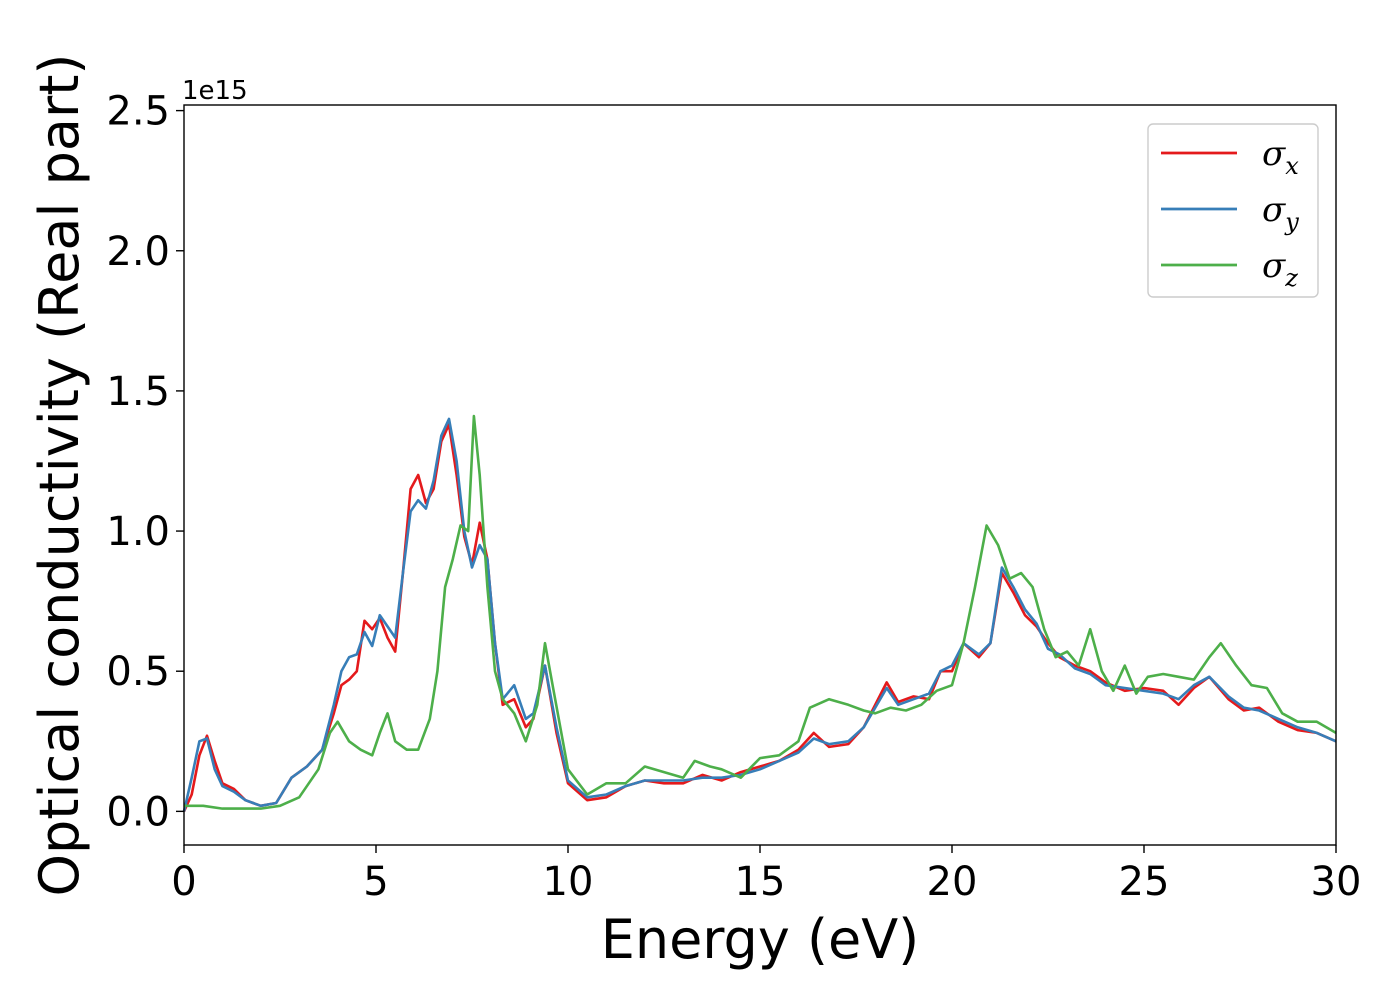 This screenshot has height=1000, width=1400. I want to click on x-tick-label: 0, so click(183, 882).